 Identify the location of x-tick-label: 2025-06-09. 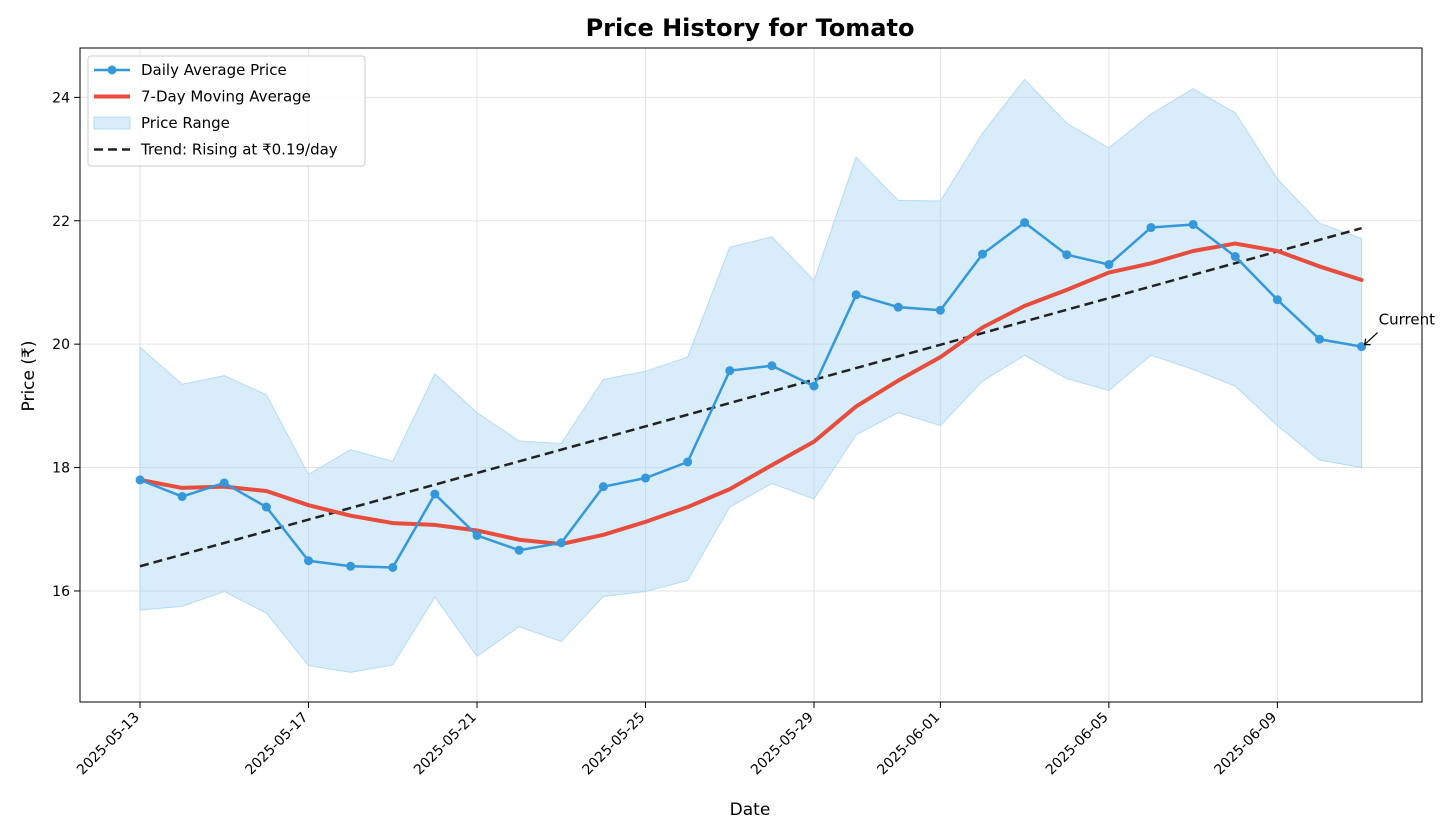
(1245, 744).